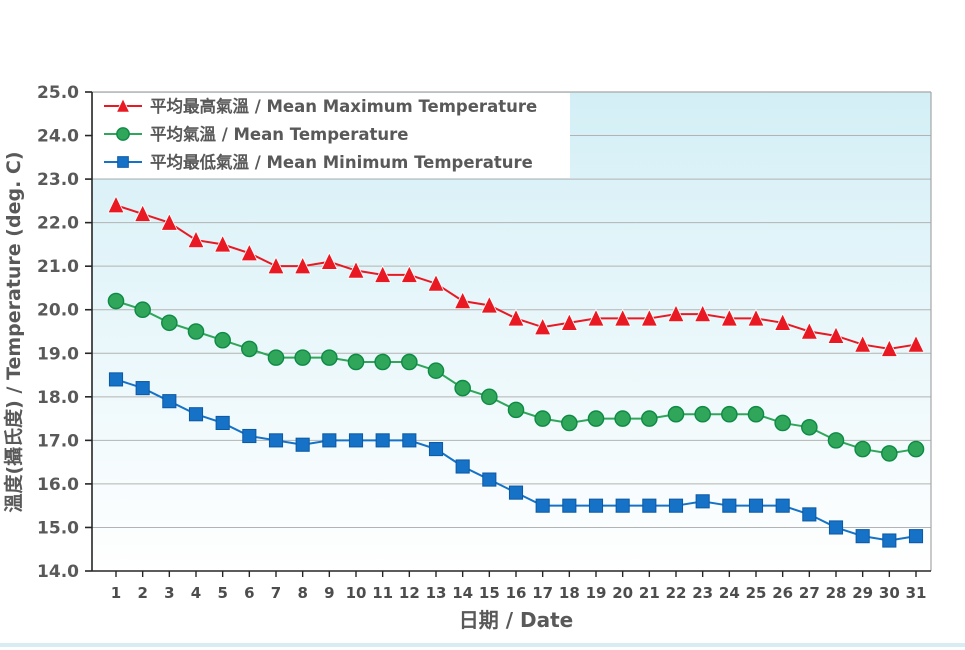  I want to click on bottom-divider, so click(482, 645).